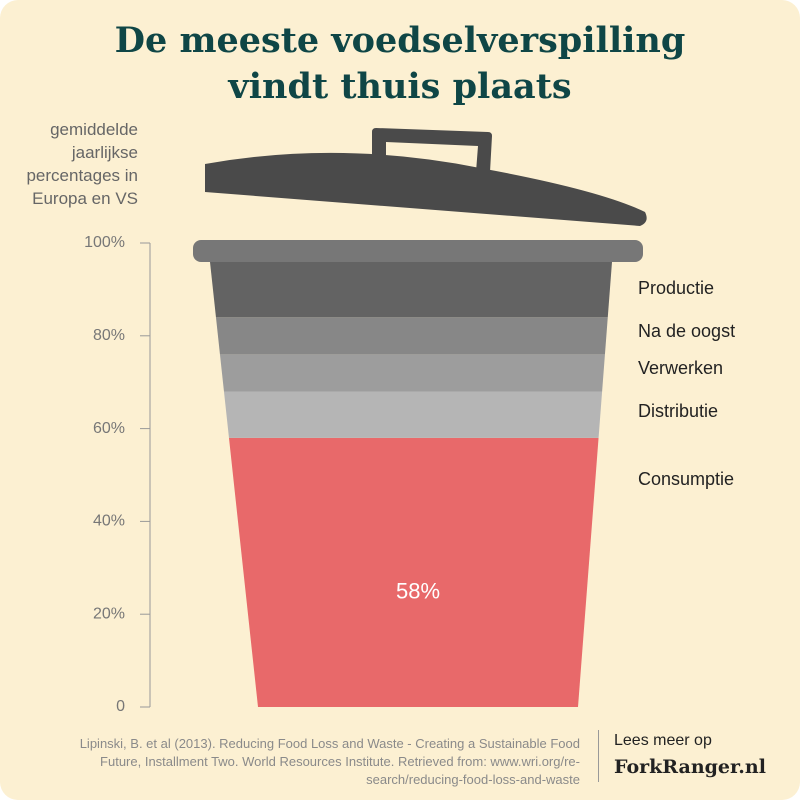 The height and width of the screenshot is (800, 800). What do you see at coordinates (690, 767) in the screenshot?
I see `footer-site: ForkRanger.nl` at bounding box center [690, 767].